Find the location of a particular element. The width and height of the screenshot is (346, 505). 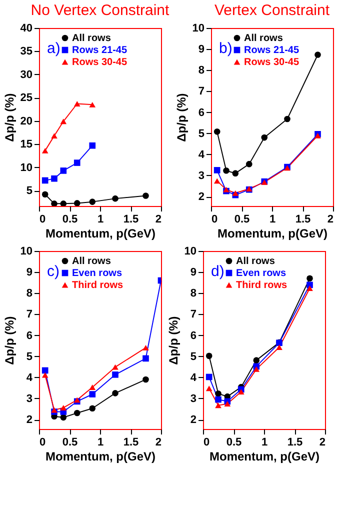

annotation: c) is located at coordinates (53, 271).